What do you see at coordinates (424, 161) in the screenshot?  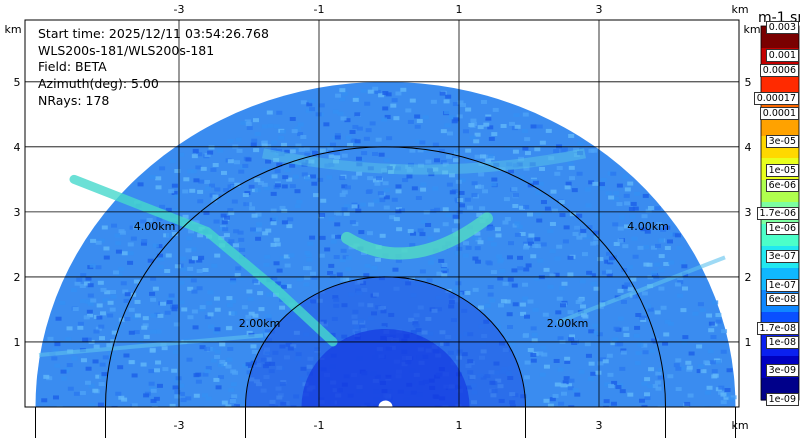 I see `upper-layer` at bounding box center [424, 161].